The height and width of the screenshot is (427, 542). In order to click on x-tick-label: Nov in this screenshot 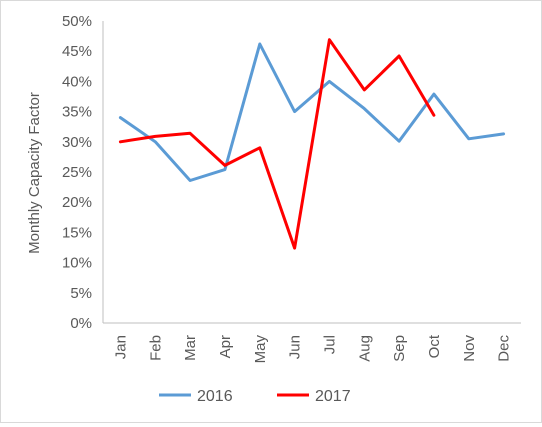, I will do `click(469, 348)`.